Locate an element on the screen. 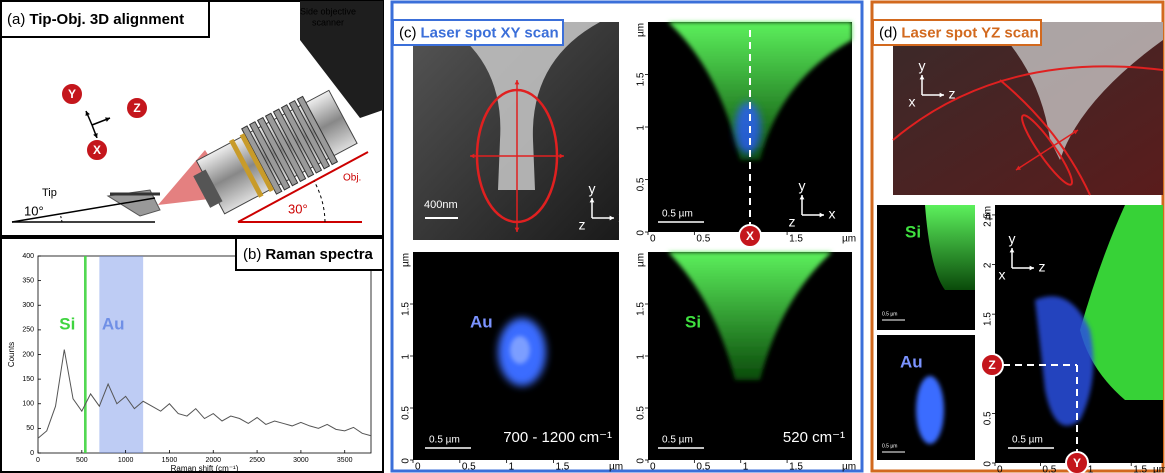  y-tick-label: 350 is located at coordinates (28, 280).